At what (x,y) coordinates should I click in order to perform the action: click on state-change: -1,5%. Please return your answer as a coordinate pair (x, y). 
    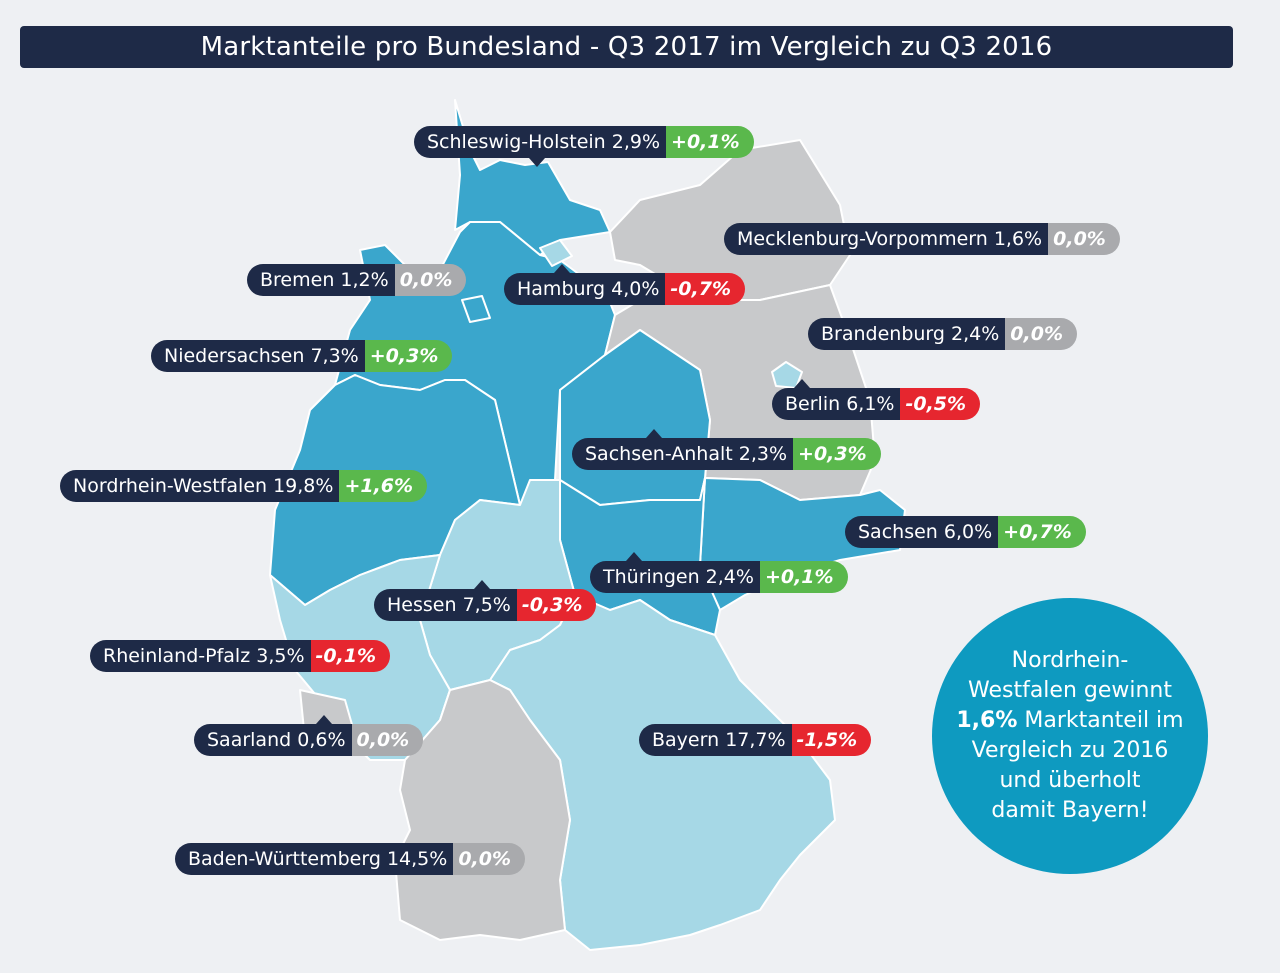
    Looking at the image, I should click on (831, 740).